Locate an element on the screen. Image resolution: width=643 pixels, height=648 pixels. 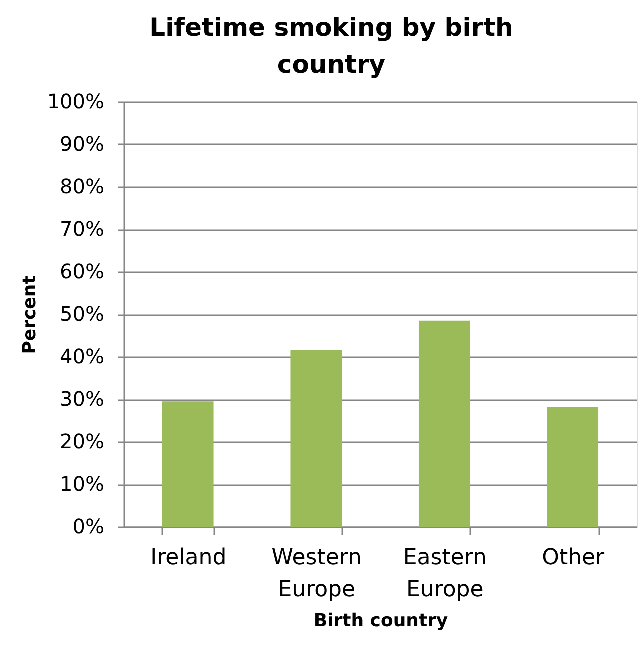
y-tick-label: 20% is located at coordinates (82, 442).